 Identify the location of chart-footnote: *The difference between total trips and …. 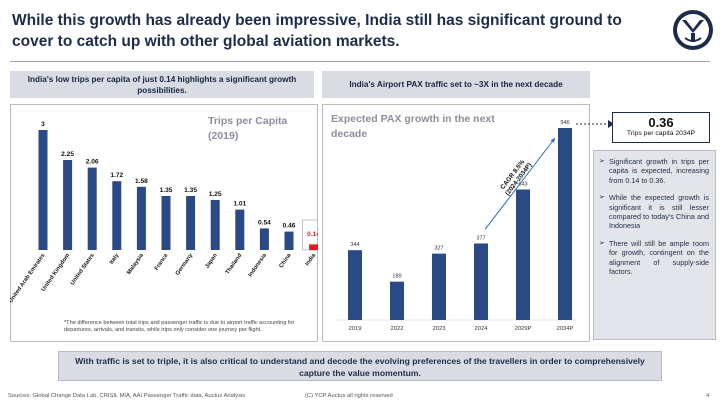
(179, 326).